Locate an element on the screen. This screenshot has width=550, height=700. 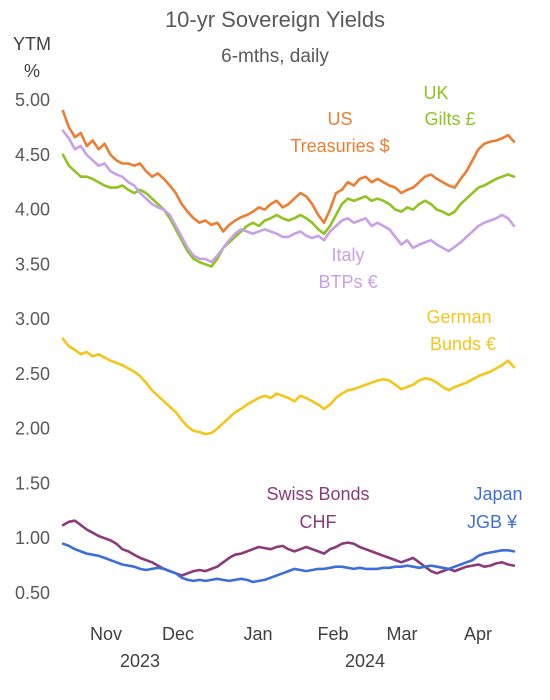
y-tick-label: 5.00 is located at coordinates (32, 100).